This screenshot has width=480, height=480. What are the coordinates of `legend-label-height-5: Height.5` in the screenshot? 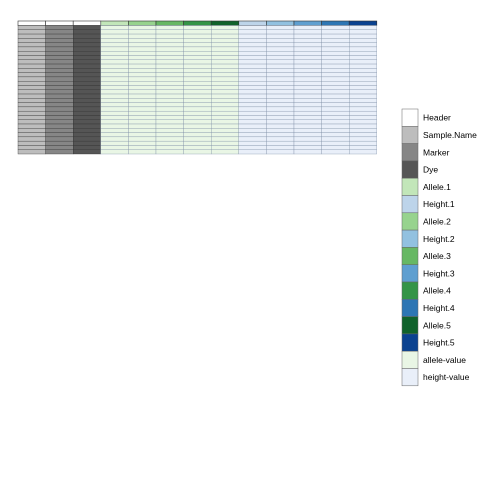 It's located at (439, 343).